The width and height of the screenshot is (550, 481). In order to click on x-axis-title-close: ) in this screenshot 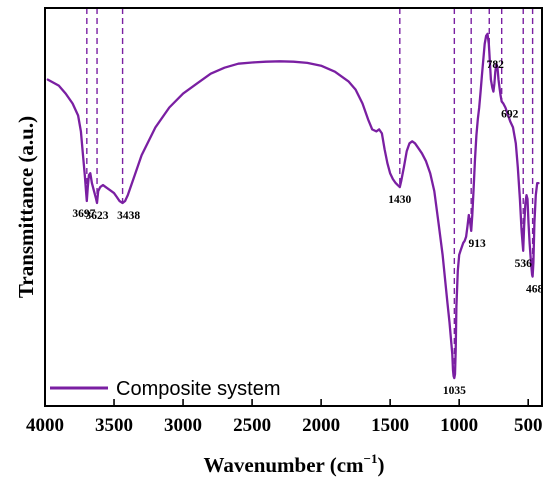, I will do `click(380, 465)`.